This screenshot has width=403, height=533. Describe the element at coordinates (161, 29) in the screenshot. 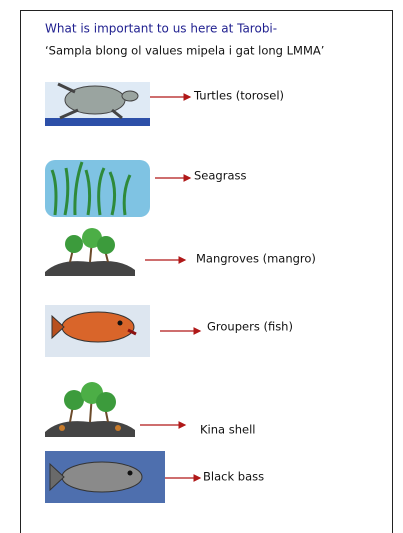

I see `title: What is important to us here at Tarobi-` at that location.